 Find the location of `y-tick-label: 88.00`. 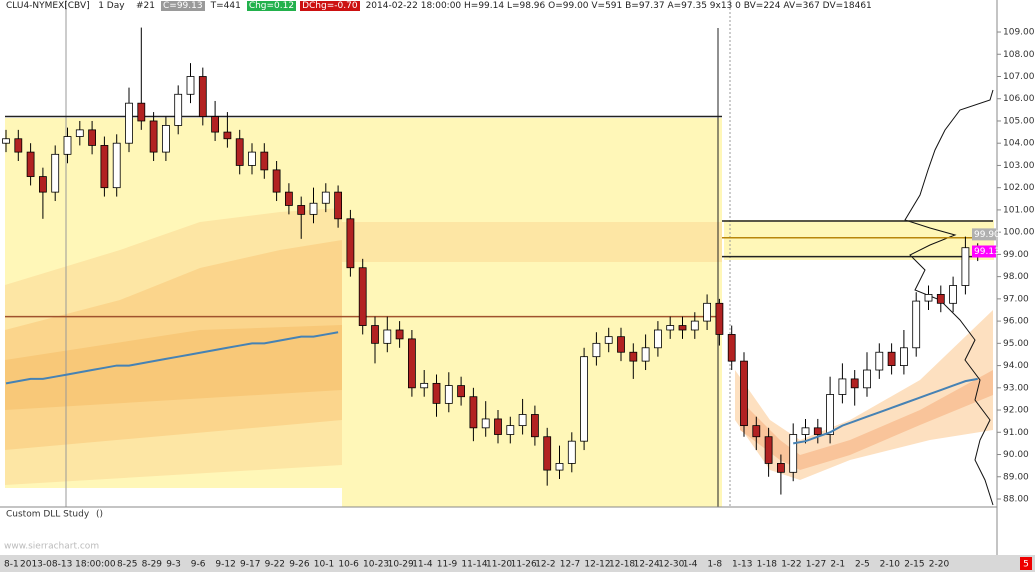

y-tick-label: 88.00 is located at coordinates (1016, 499).